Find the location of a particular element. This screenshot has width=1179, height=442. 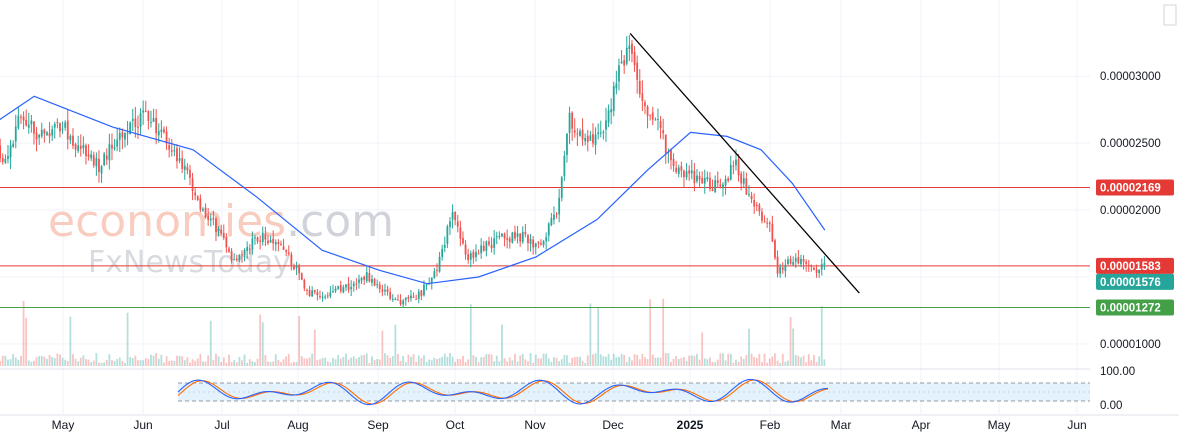

level-badge is located at coordinates (1135, 265).